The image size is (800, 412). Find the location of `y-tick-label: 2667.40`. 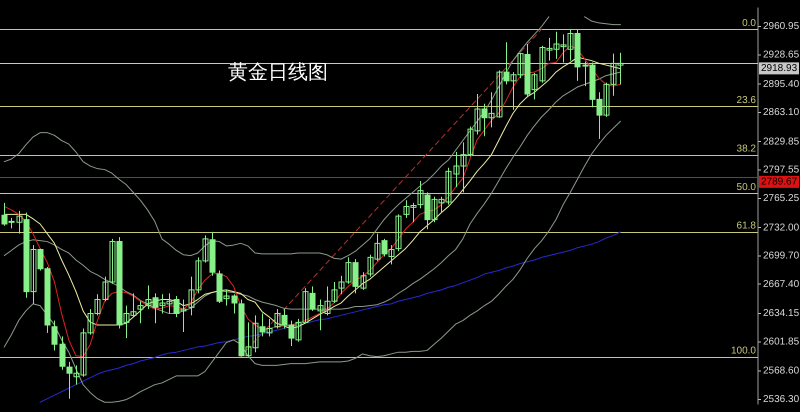

y-tick-label: 2667.40 is located at coordinates (781, 284).